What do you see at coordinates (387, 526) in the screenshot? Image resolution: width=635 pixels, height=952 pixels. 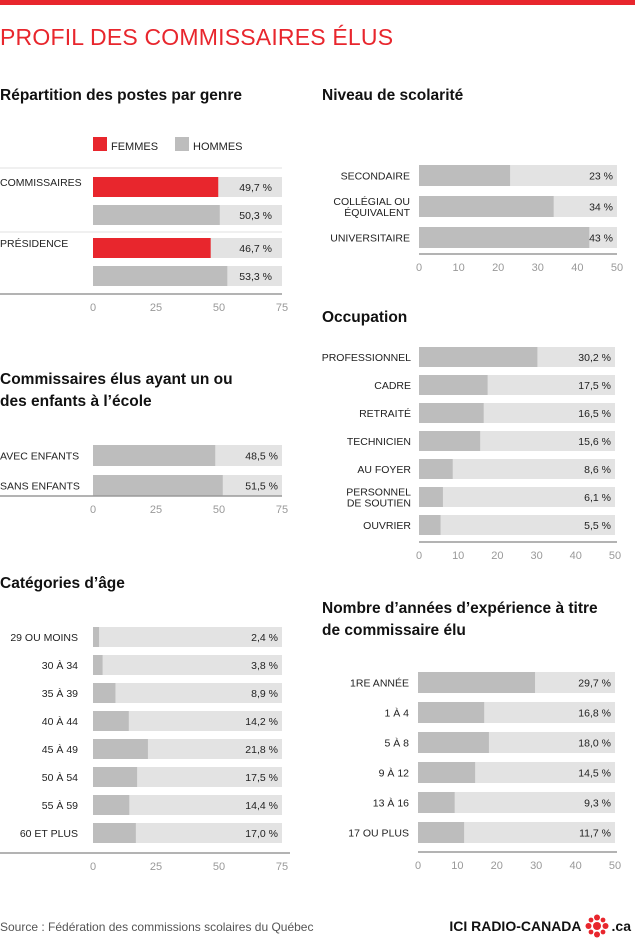 I see `occupation-category-label: OUVRIER` at bounding box center [387, 526].